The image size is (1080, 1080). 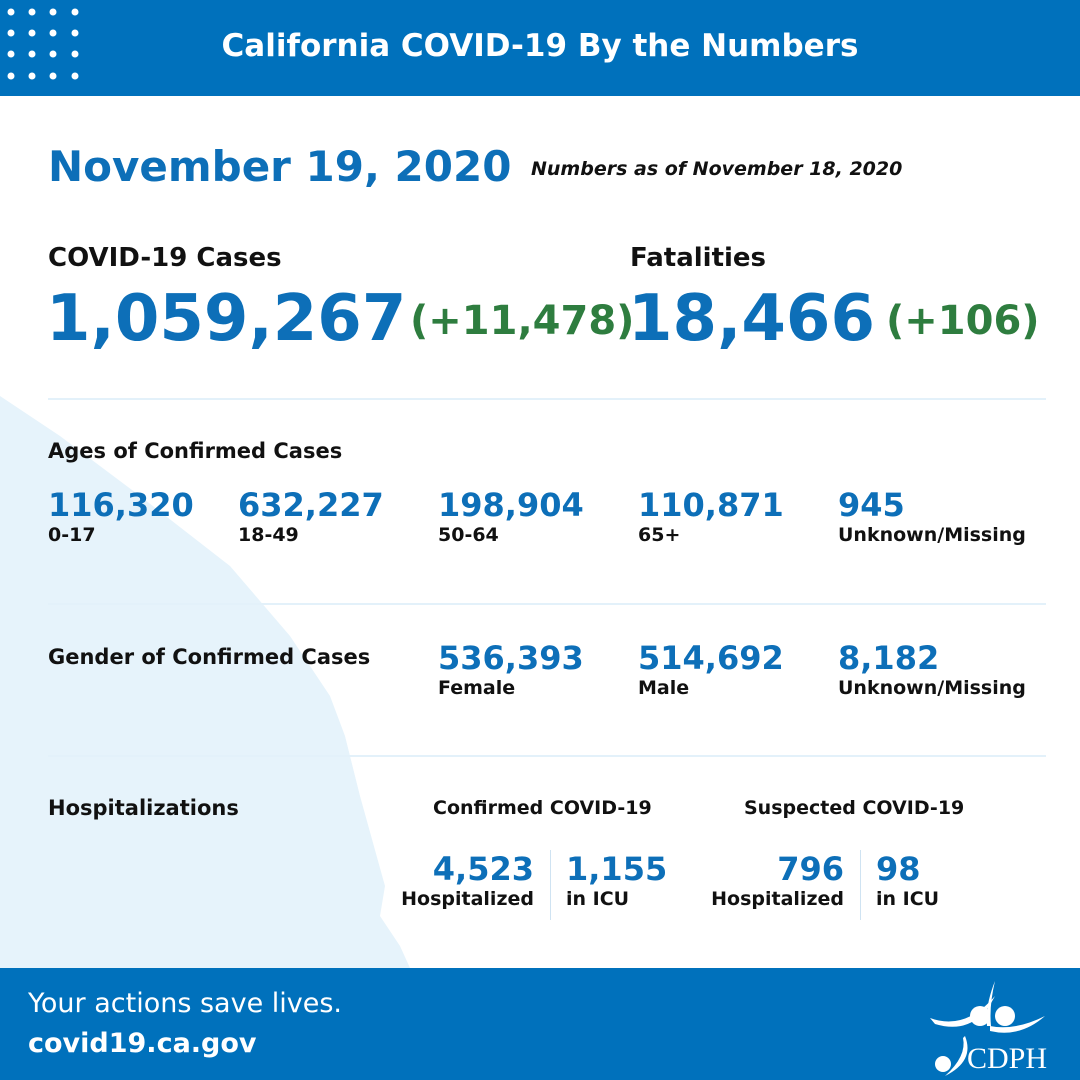 I want to click on gender-label: Gender of Confirmed Cases, so click(x=209, y=657).